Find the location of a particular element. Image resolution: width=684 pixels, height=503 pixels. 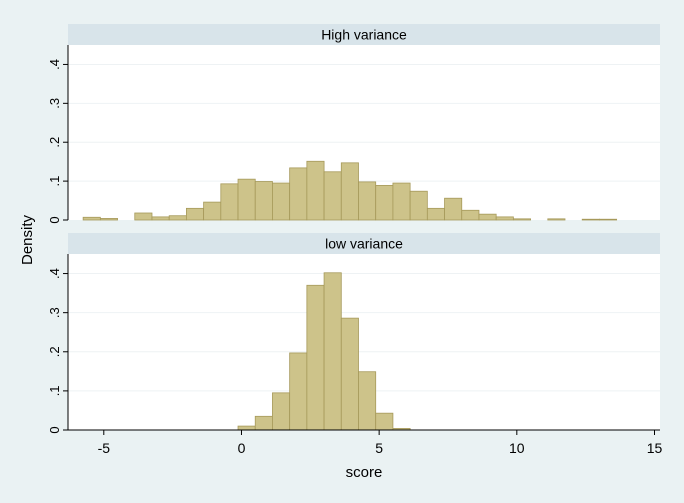

x-tick-label: -5 is located at coordinates (104, 448).